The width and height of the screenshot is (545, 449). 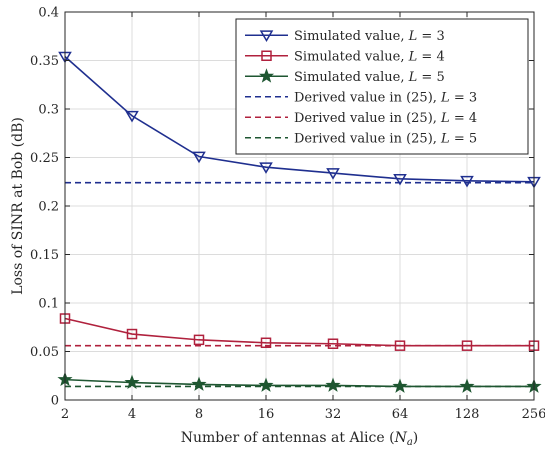 What do you see at coordinates (400, 414) in the screenshot?
I see `x-tick-label: 64` at bounding box center [400, 414].